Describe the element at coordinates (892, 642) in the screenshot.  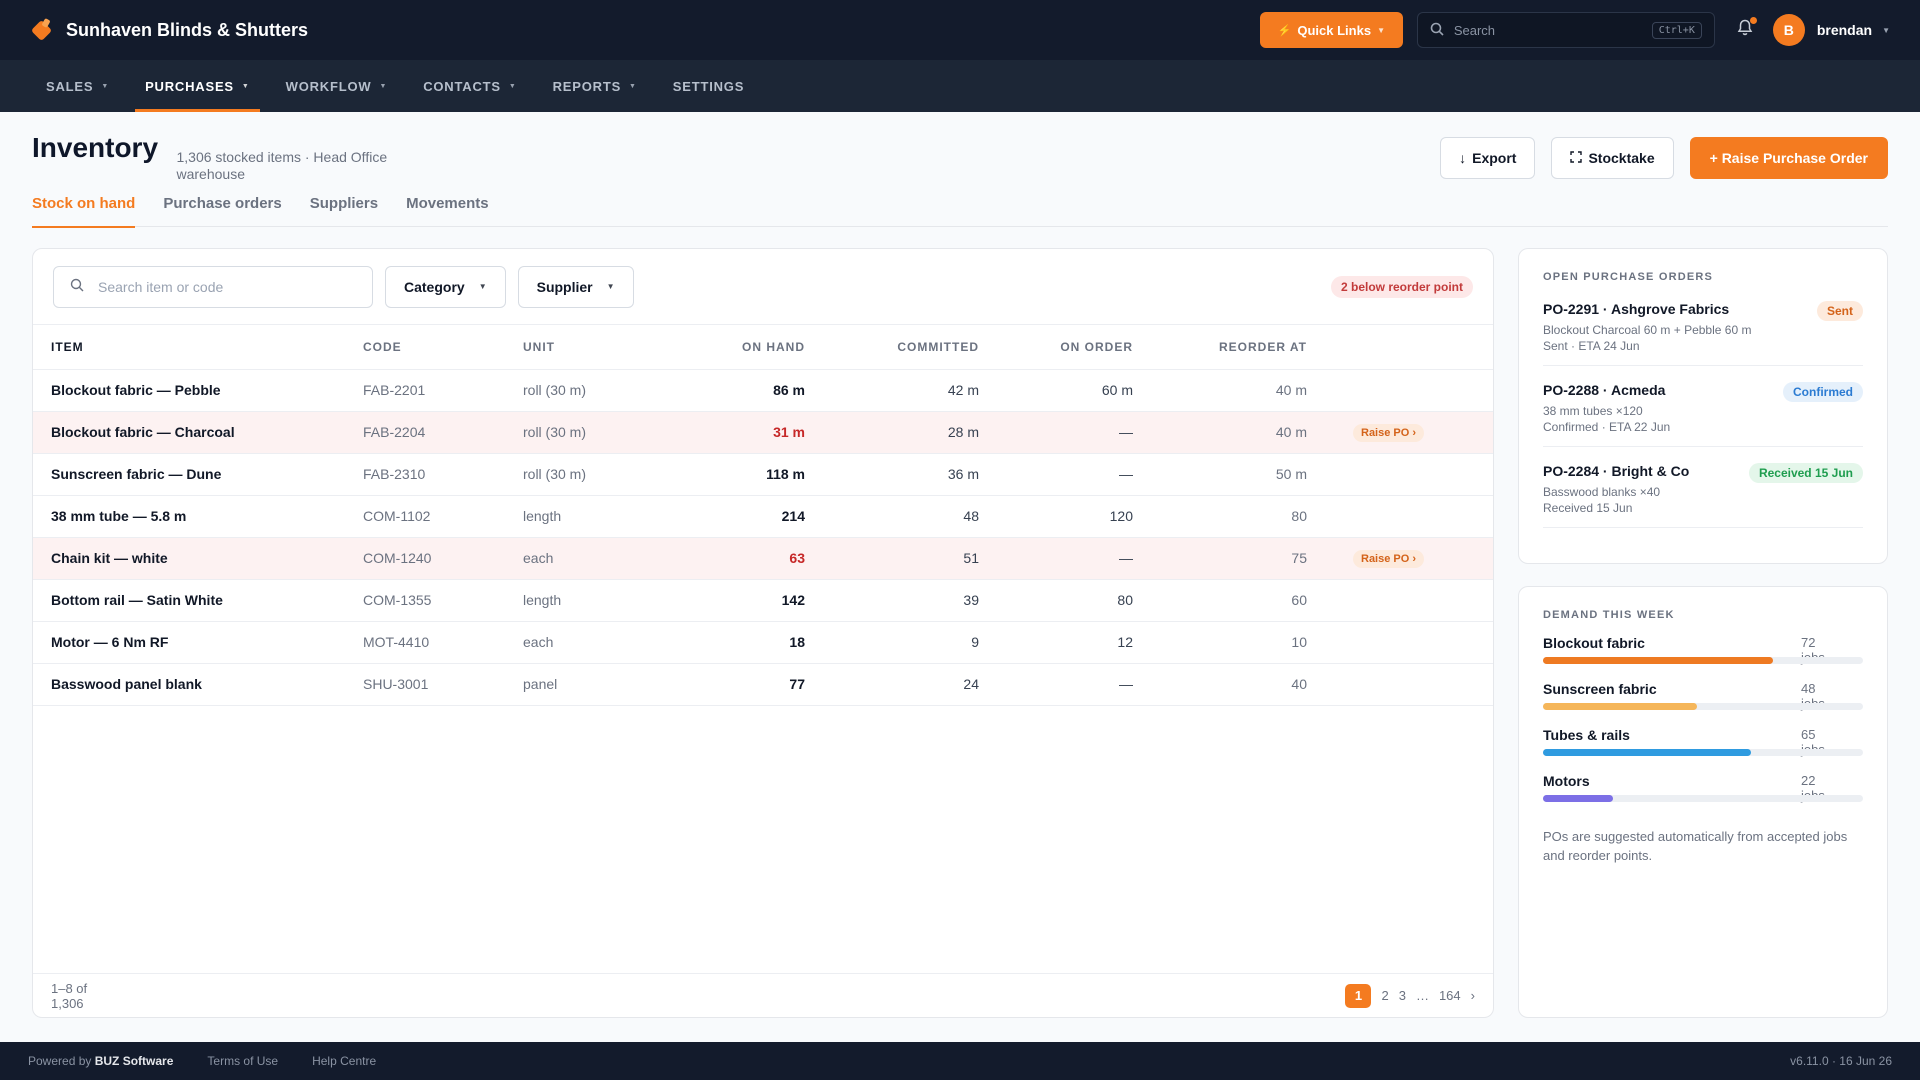
I see `committed-value: 9` at that location.